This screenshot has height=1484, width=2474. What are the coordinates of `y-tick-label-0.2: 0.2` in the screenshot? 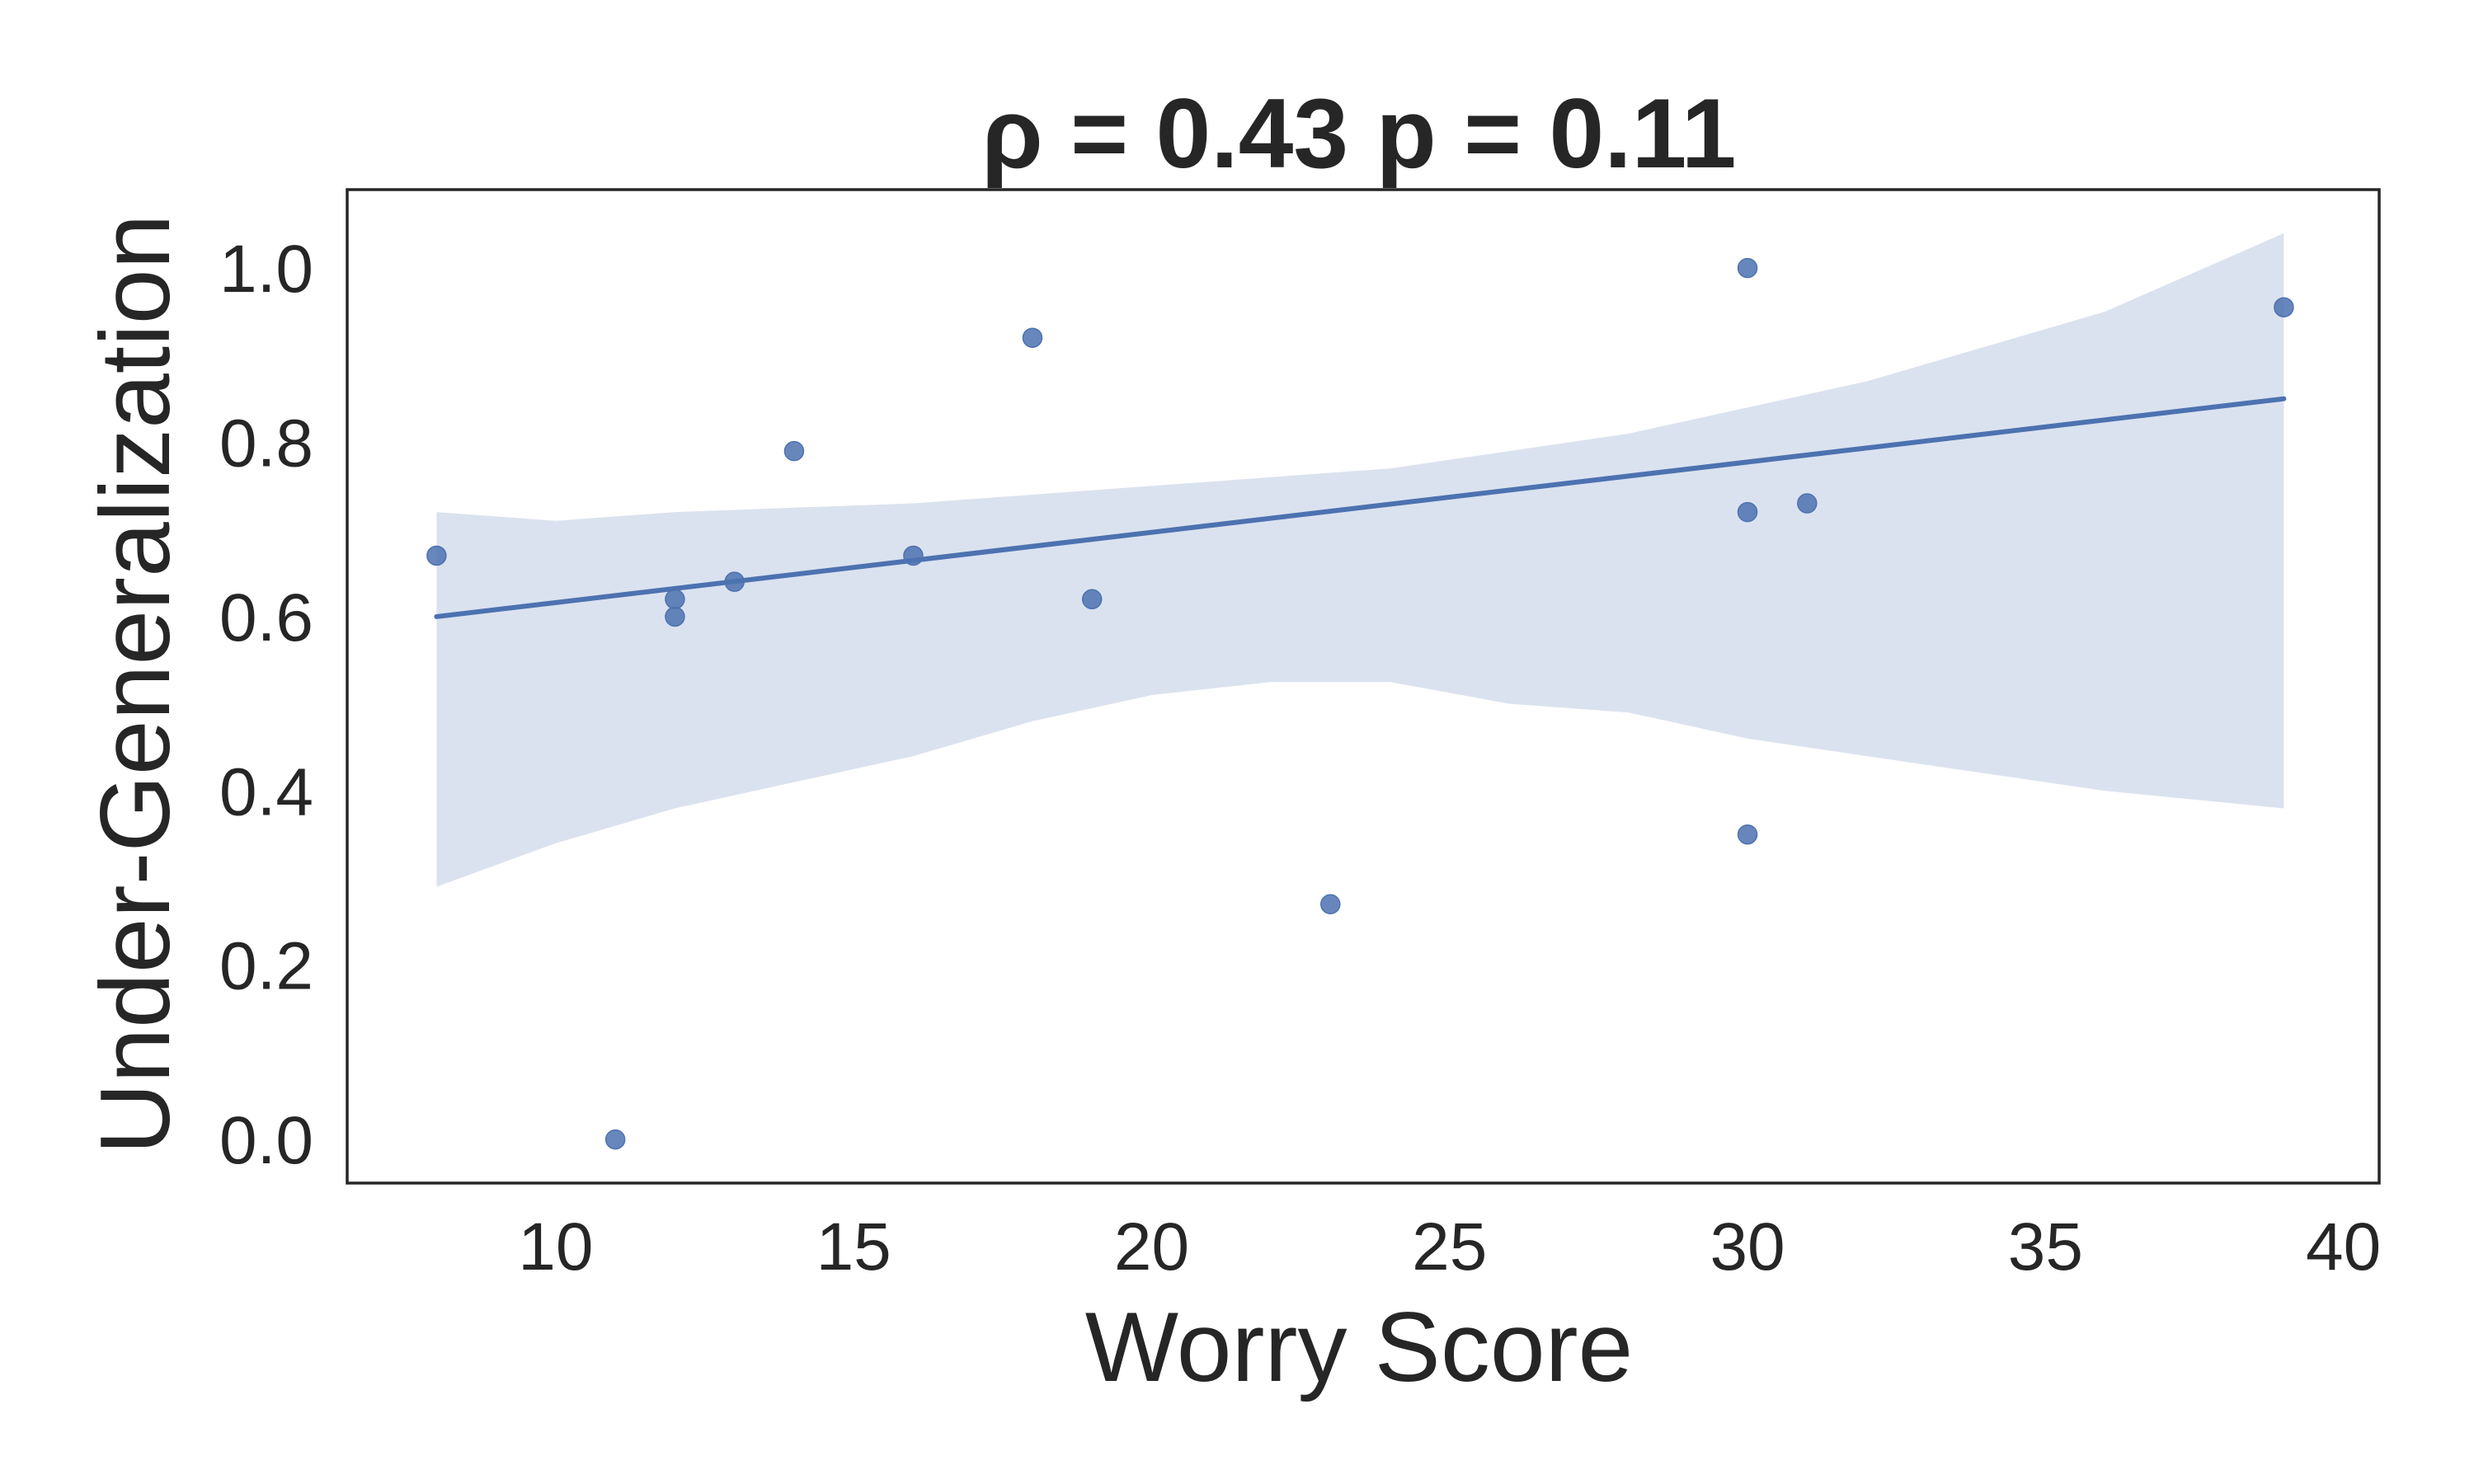 It's located at (266, 966).